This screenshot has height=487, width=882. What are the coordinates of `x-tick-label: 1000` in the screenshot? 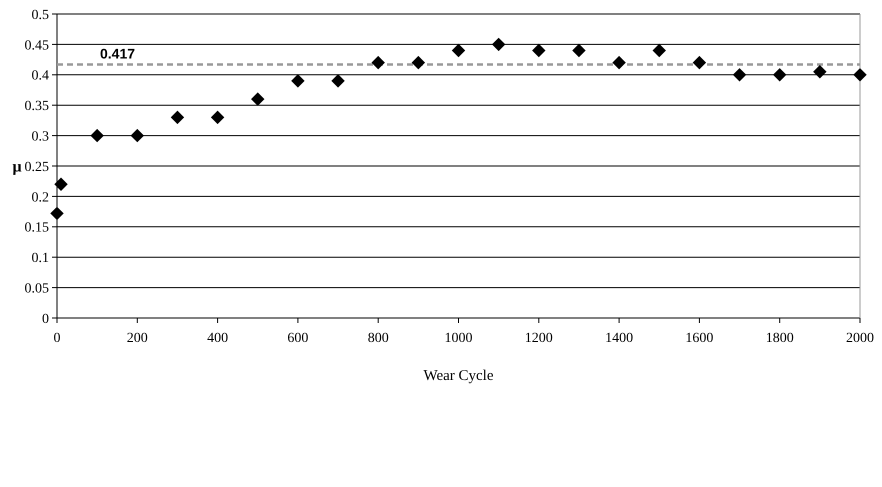 It's located at (458, 338).